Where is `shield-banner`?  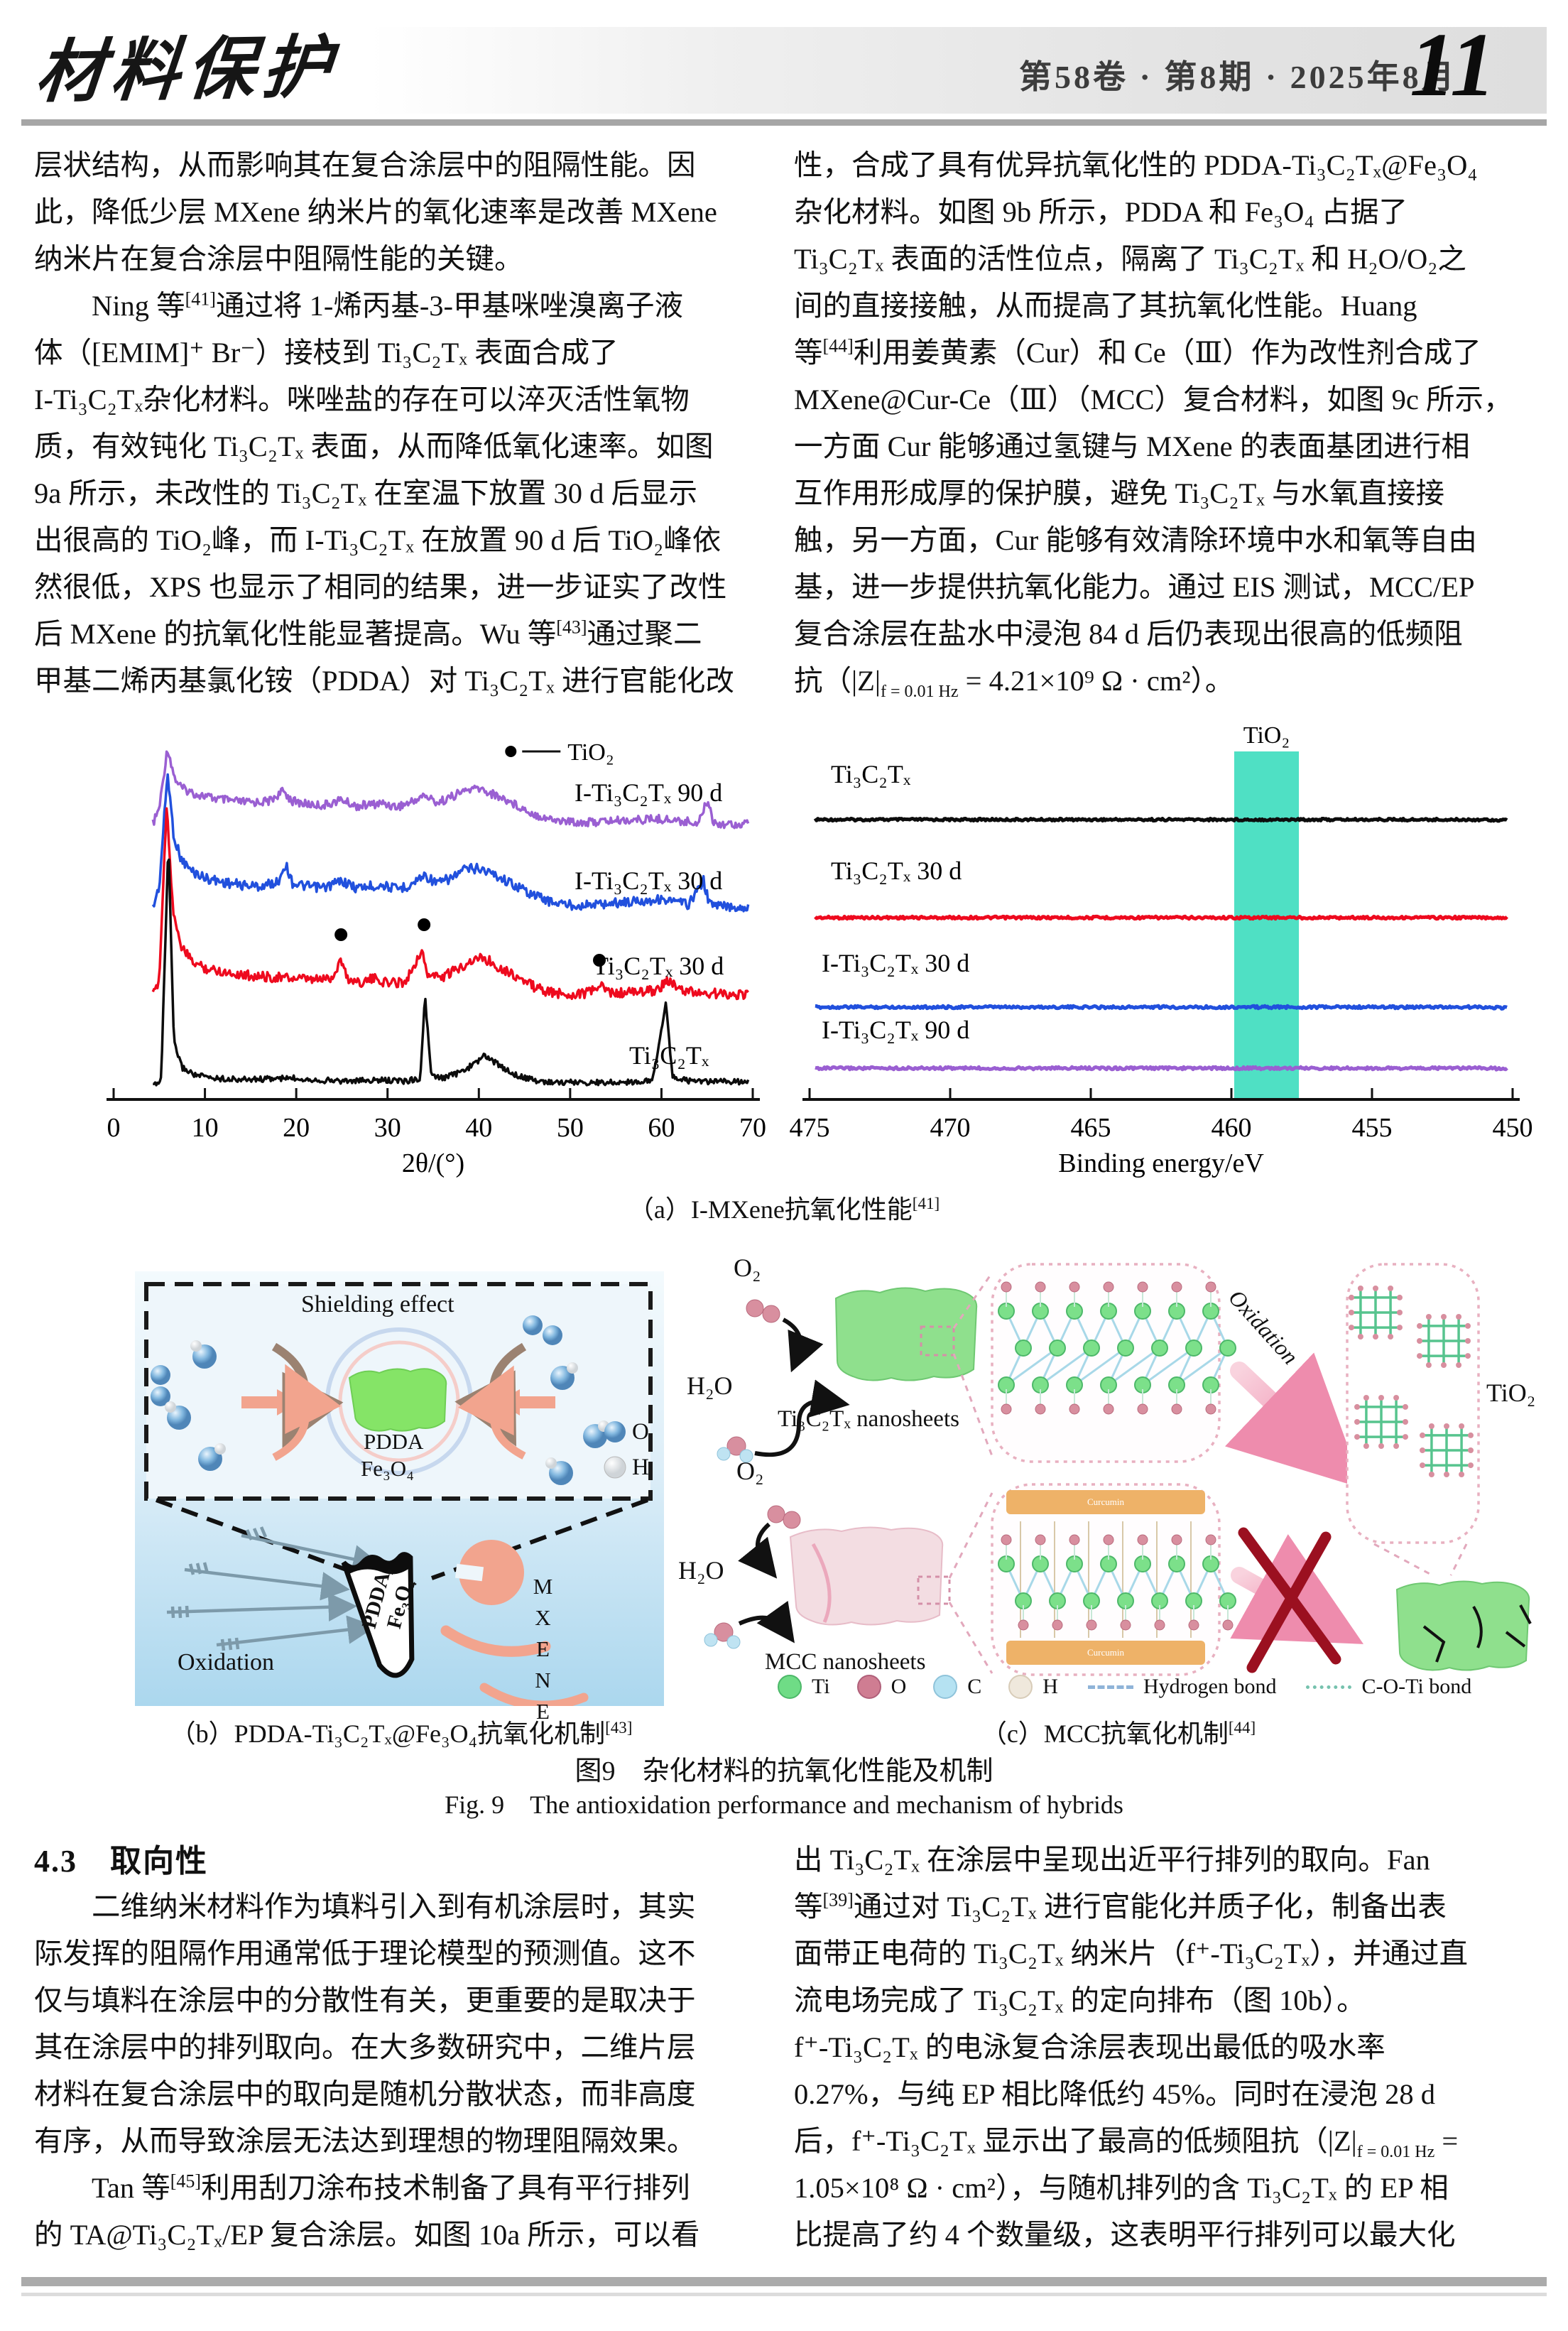
shield-banner is located at coordinates (378, 1615).